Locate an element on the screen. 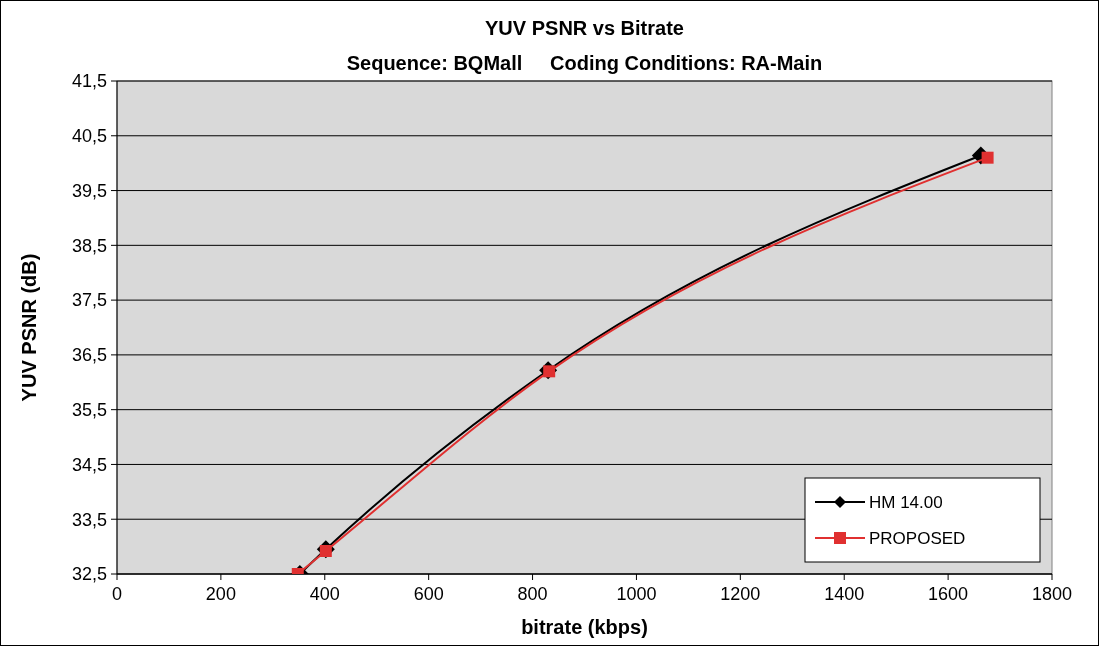 This screenshot has height=646, width=1099. point is located at coordinates (987, 157).